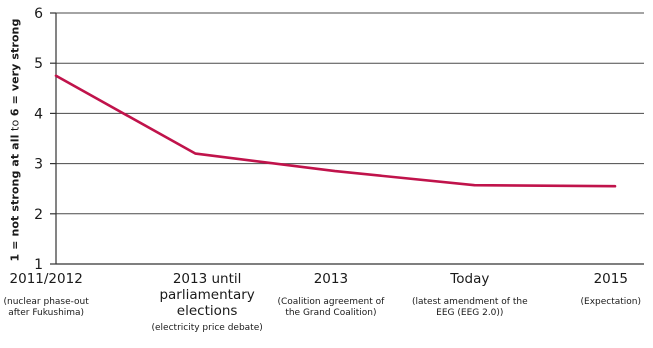 The width and height of the screenshot is (653, 348). Describe the element at coordinates (207, 295) in the screenshot. I see `category-title-line: parliamentary` at that location.